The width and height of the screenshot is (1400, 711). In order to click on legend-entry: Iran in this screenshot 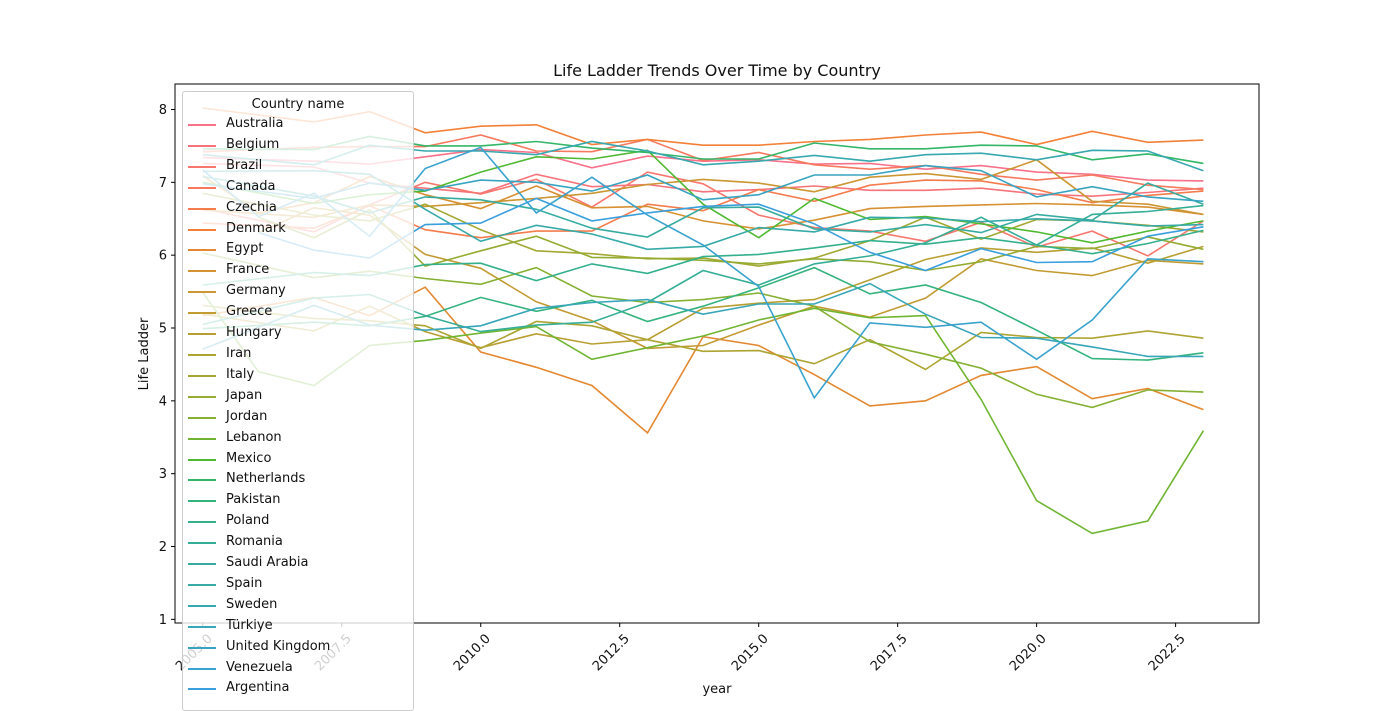, I will do `click(298, 354)`.